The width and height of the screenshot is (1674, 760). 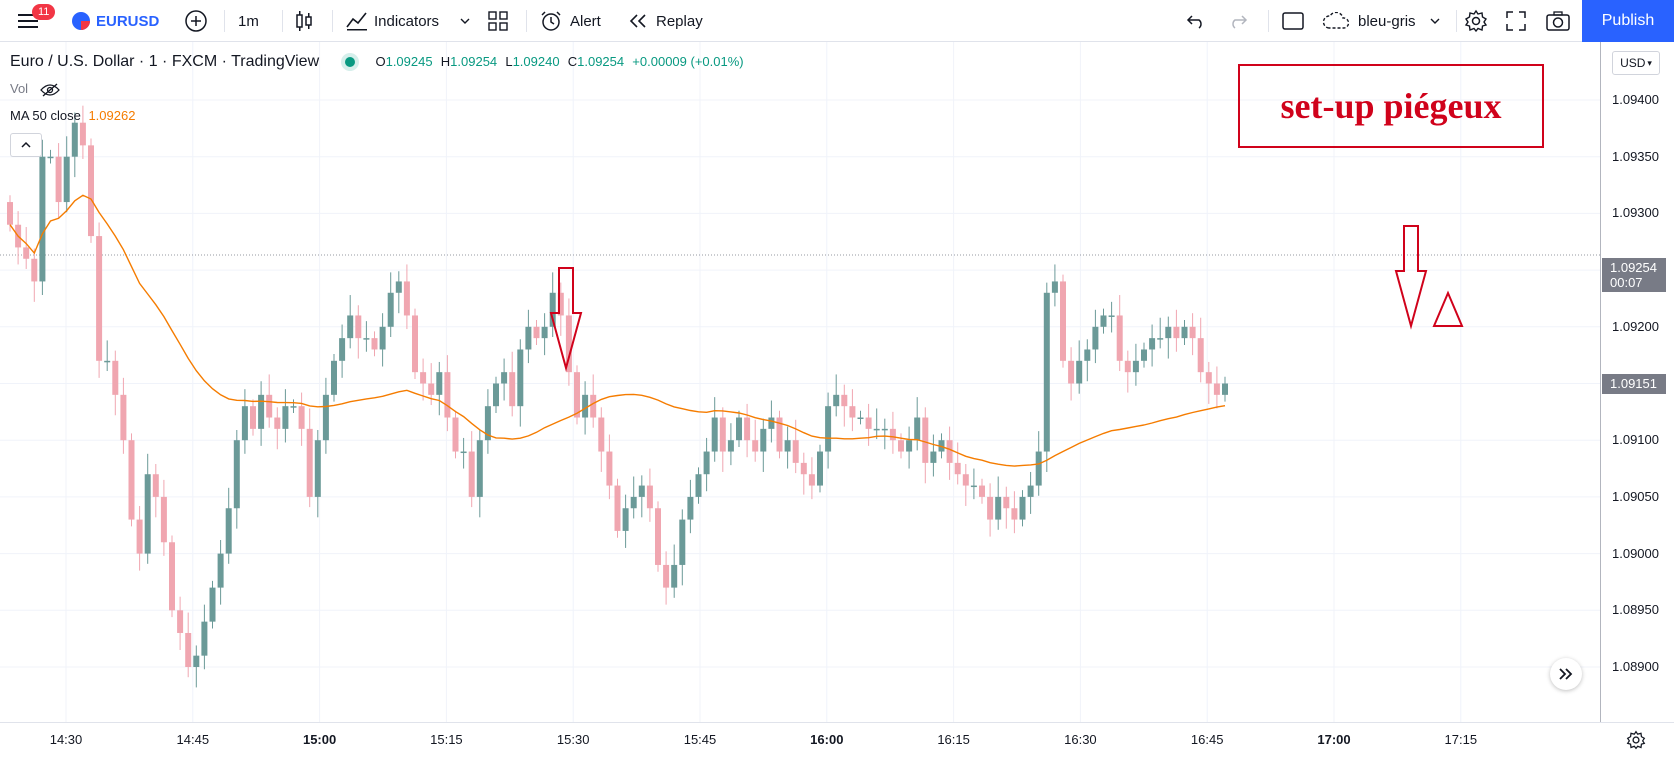 I want to click on publish-button: Publish, so click(x=1628, y=21).